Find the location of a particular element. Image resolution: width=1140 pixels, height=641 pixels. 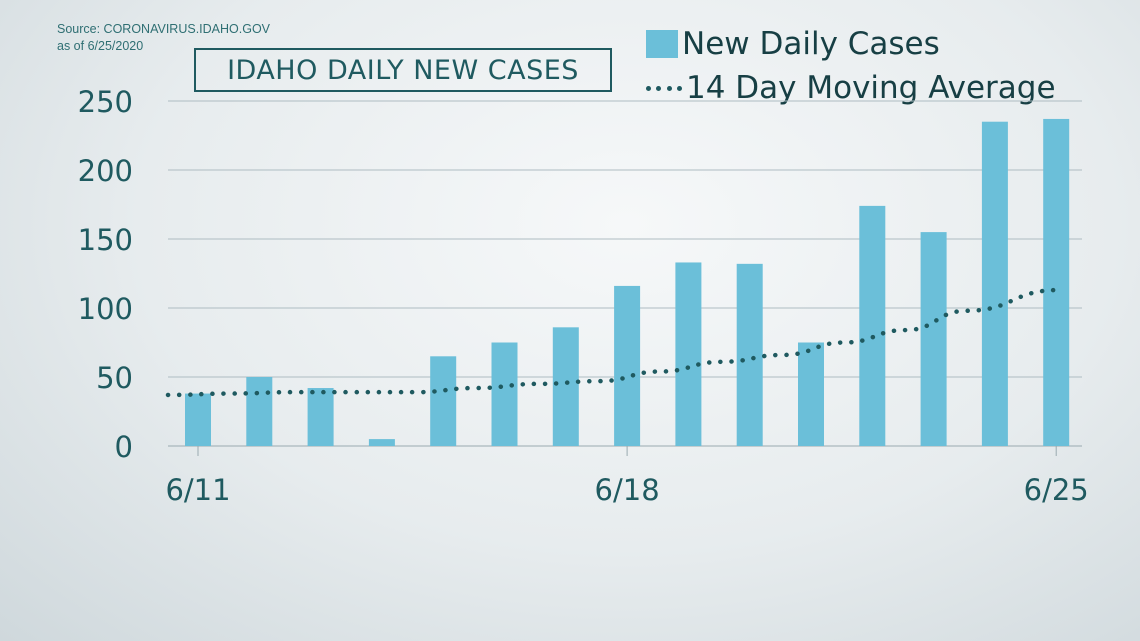

moving-average-line is located at coordinates (613, 342).